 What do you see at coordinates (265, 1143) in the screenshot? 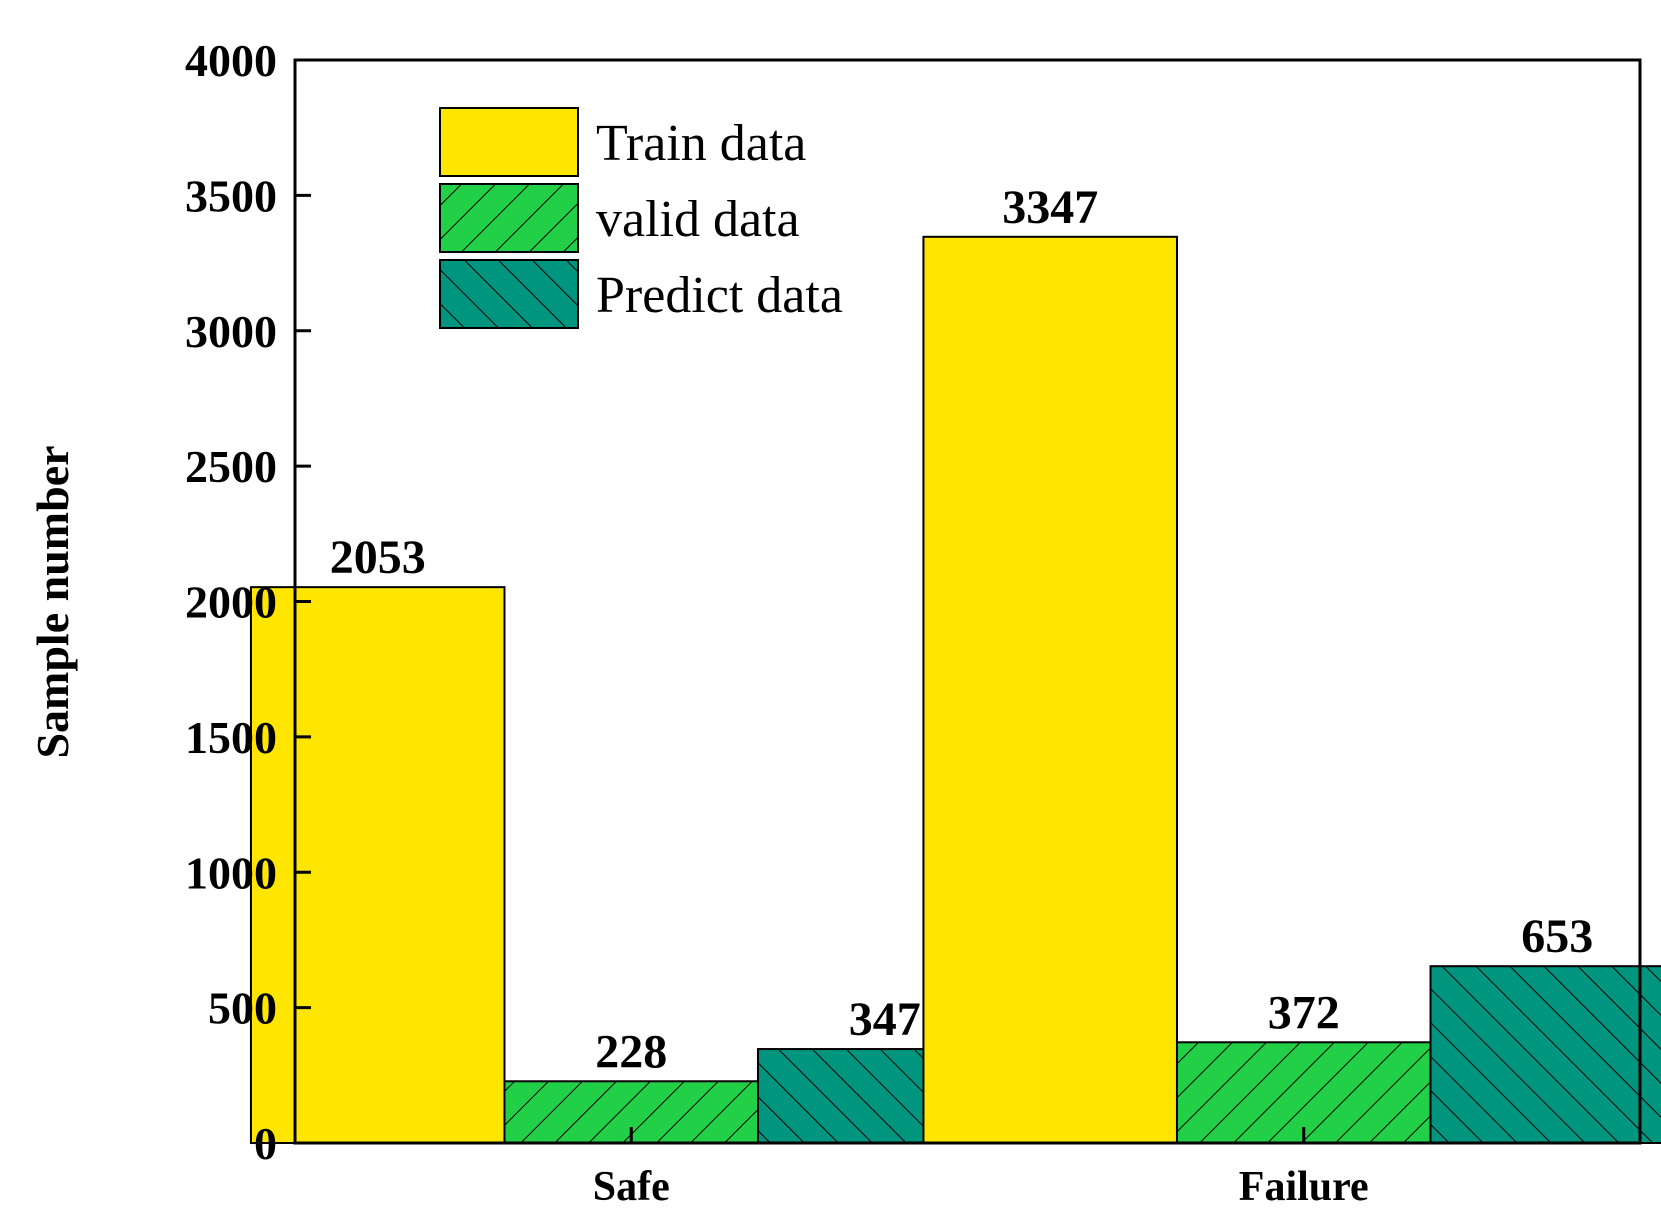
I see `y-tick-label: 0` at bounding box center [265, 1143].